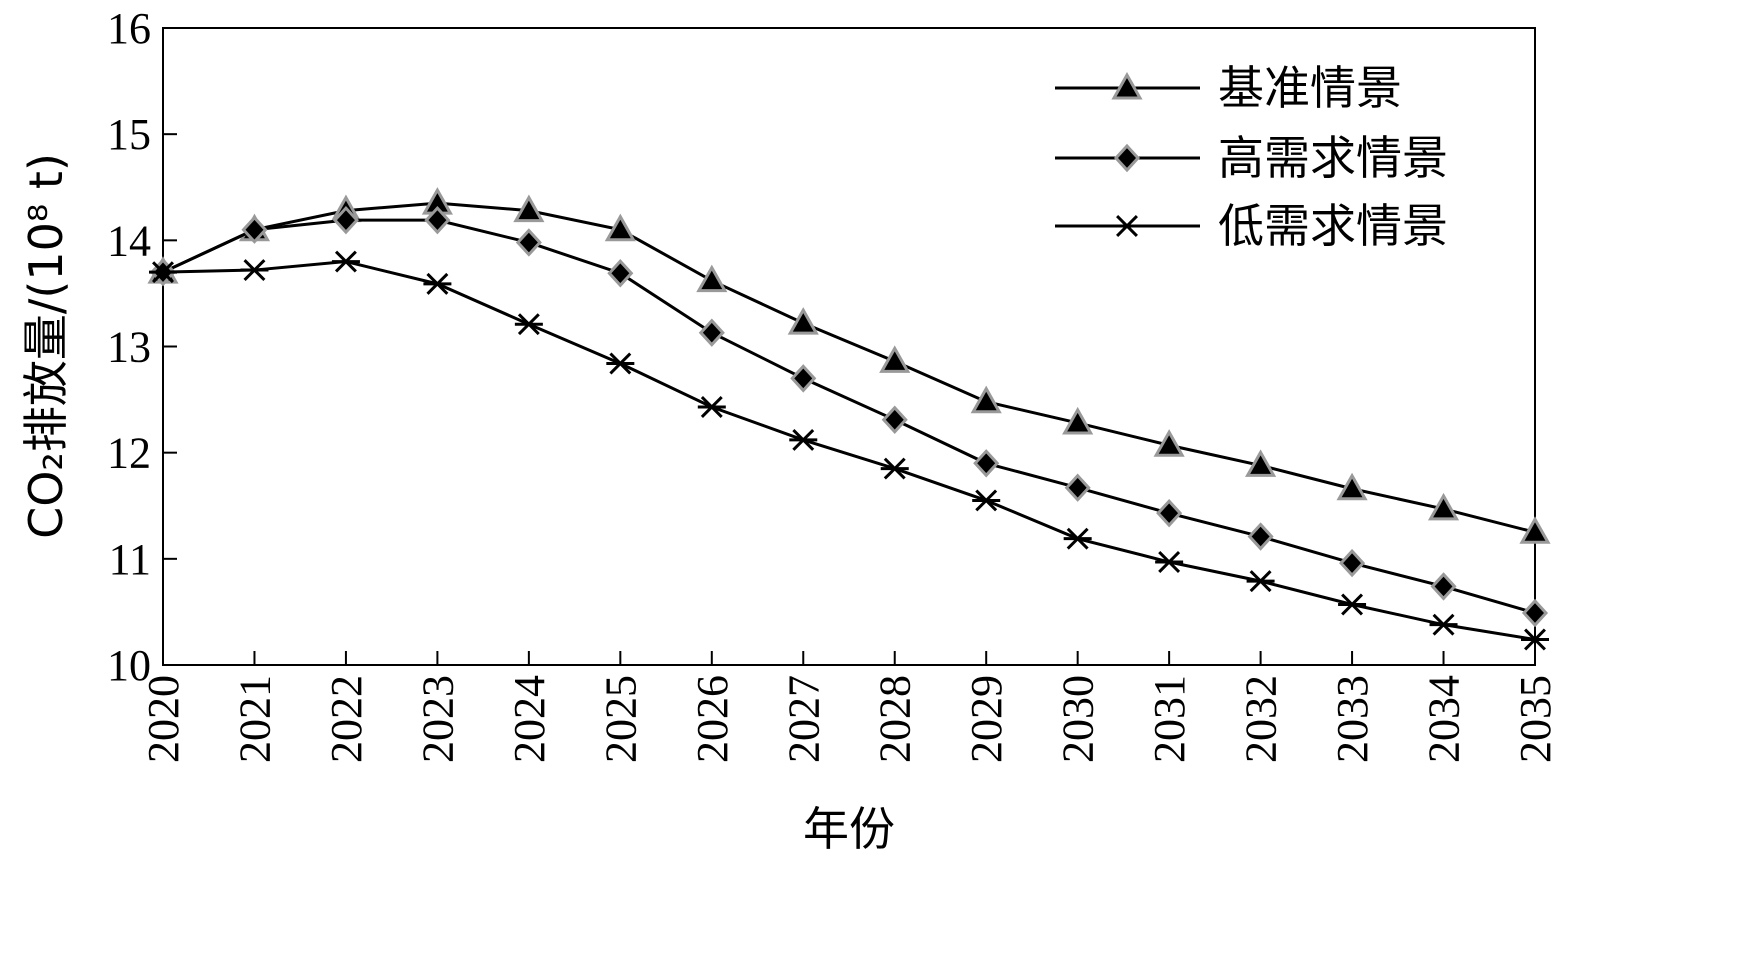 This screenshot has height=955, width=1755. Describe the element at coordinates (254, 719) in the screenshot. I see `x-tick-label: 2021` at that location.